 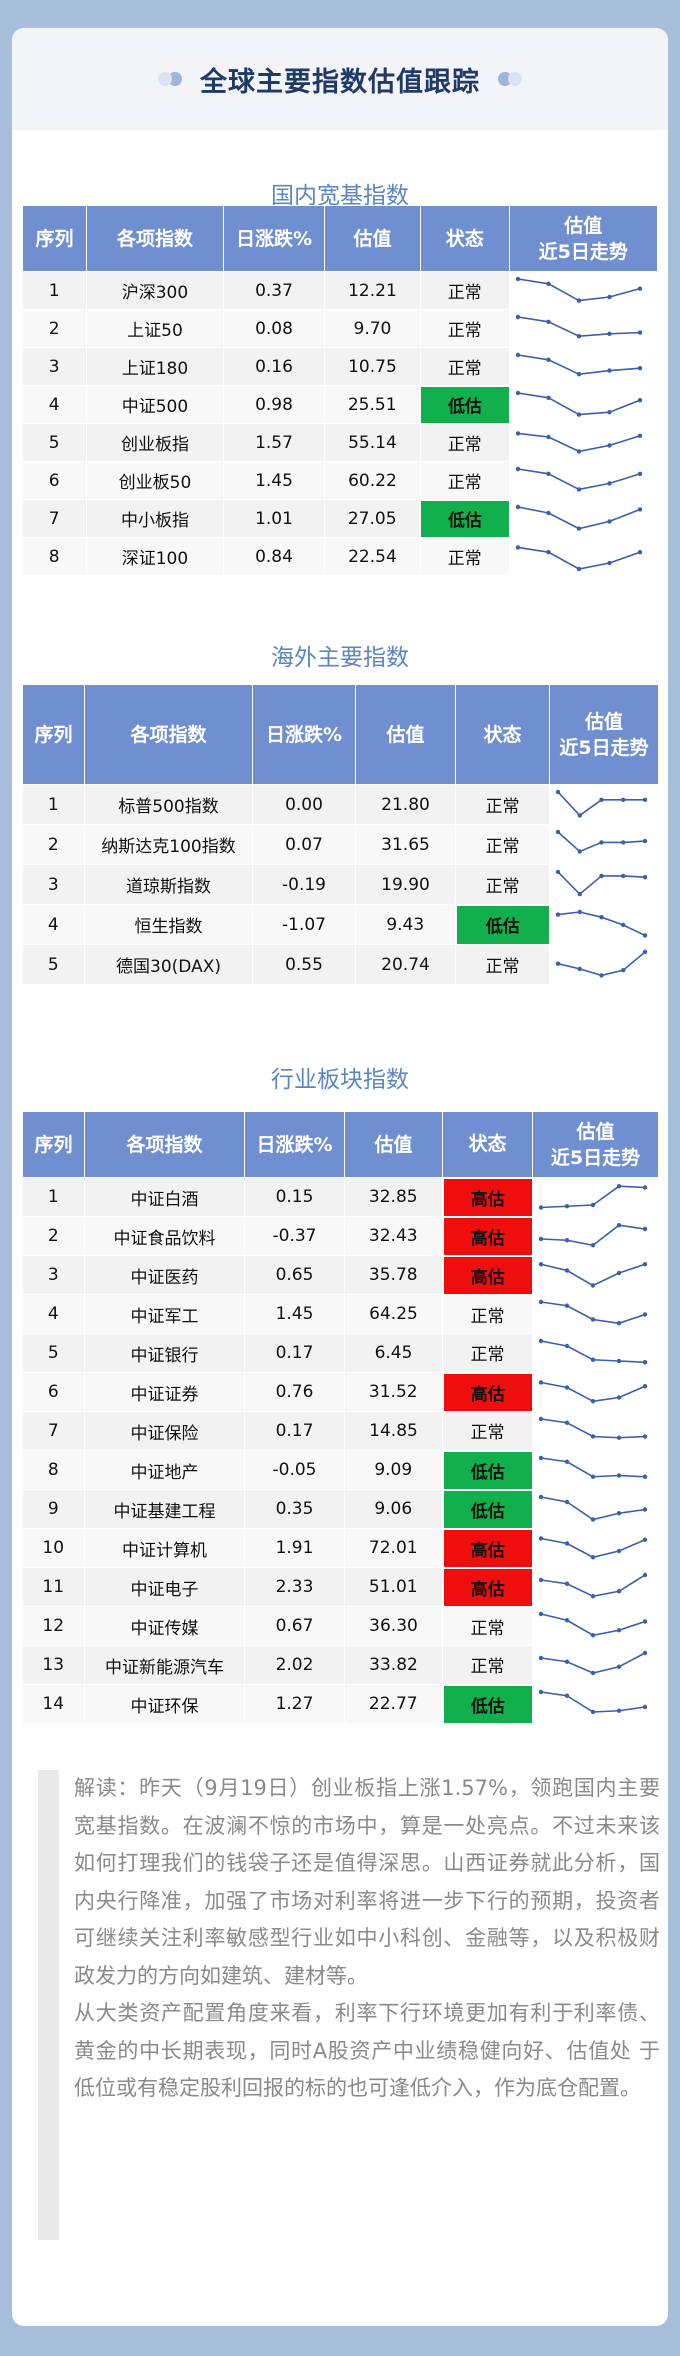 What do you see at coordinates (304, 844) in the screenshot?
I see `cell-change: 0.07` at bounding box center [304, 844].